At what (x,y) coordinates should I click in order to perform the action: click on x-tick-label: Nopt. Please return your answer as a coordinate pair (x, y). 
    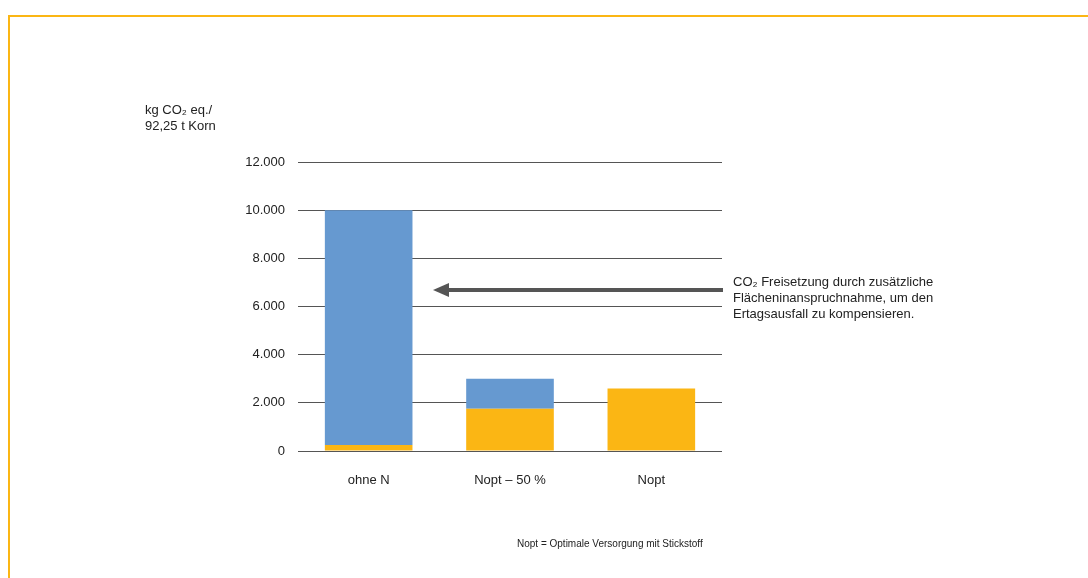
    Looking at the image, I should click on (651, 480).